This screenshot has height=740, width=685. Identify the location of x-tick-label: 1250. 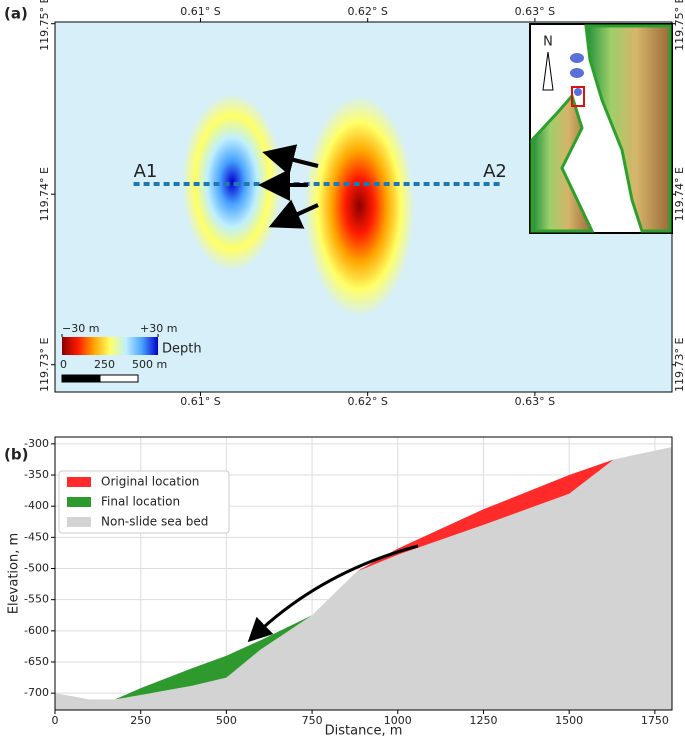
(483, 720).